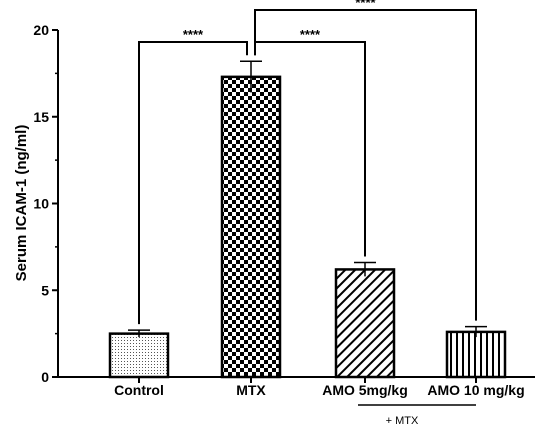 This screenshot has height=432, width=557. What do you see at coordinates (475, 390) in the screenshot?
I see `x-tick-label: AMO 10 mg/kg` at bounding box center [475, 390].